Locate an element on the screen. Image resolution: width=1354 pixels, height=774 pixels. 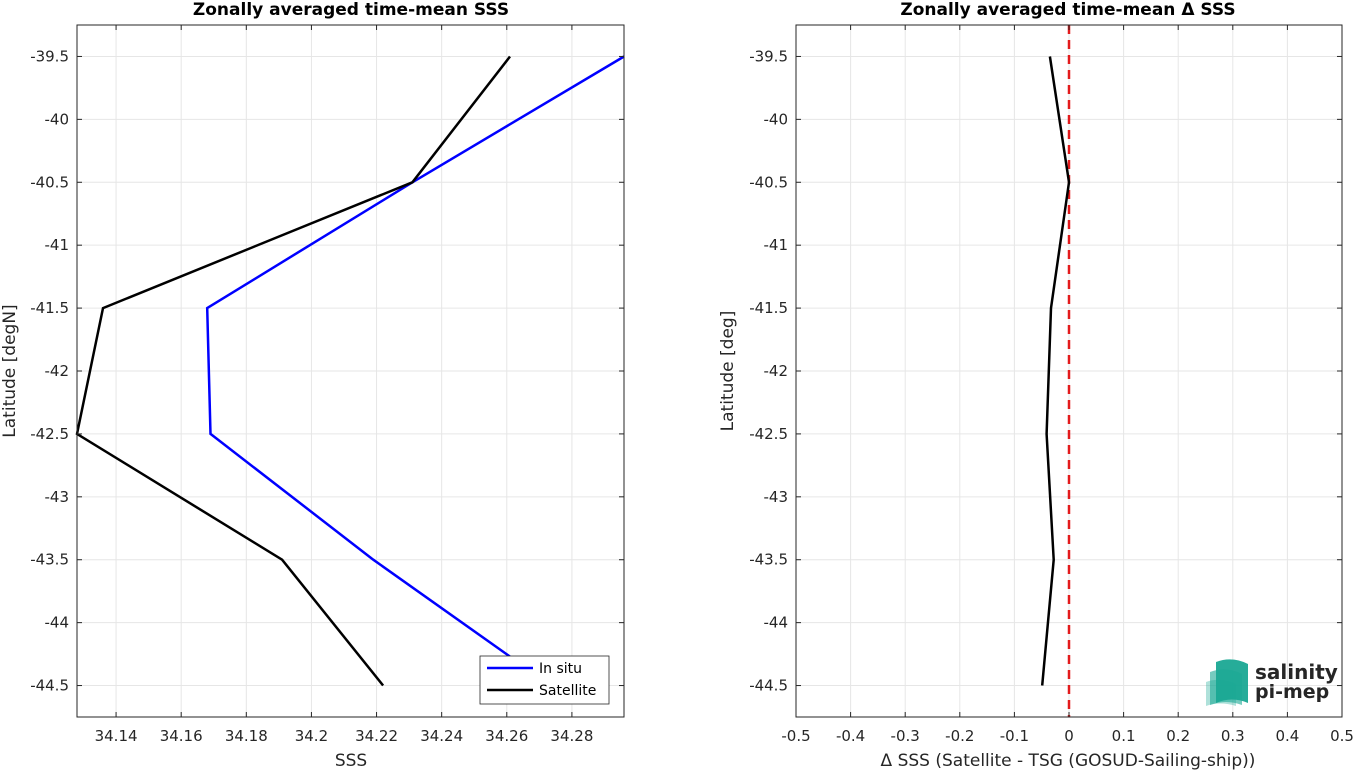
sss-x-axis-label: SSS is located at coordinates (351, 760).